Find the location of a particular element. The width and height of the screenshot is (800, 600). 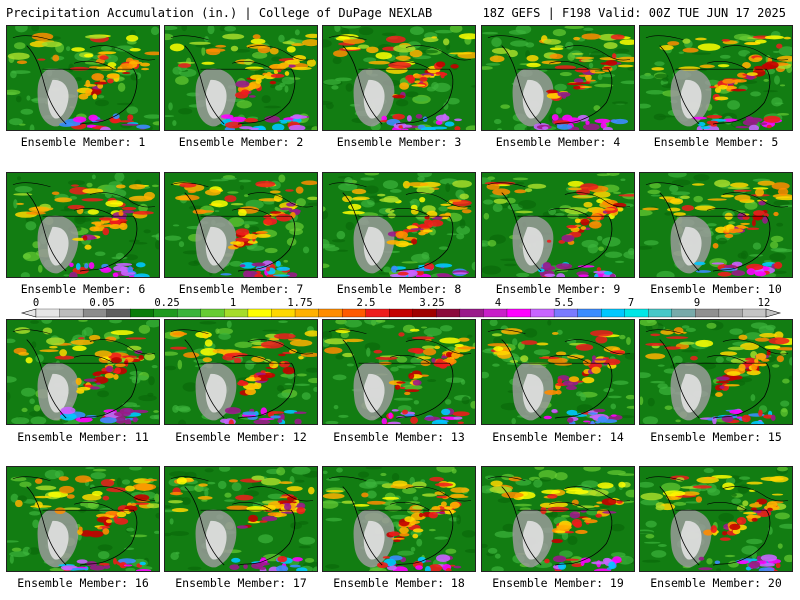

colorbar-tick-label: 12 is located at coordinates (764, 303).